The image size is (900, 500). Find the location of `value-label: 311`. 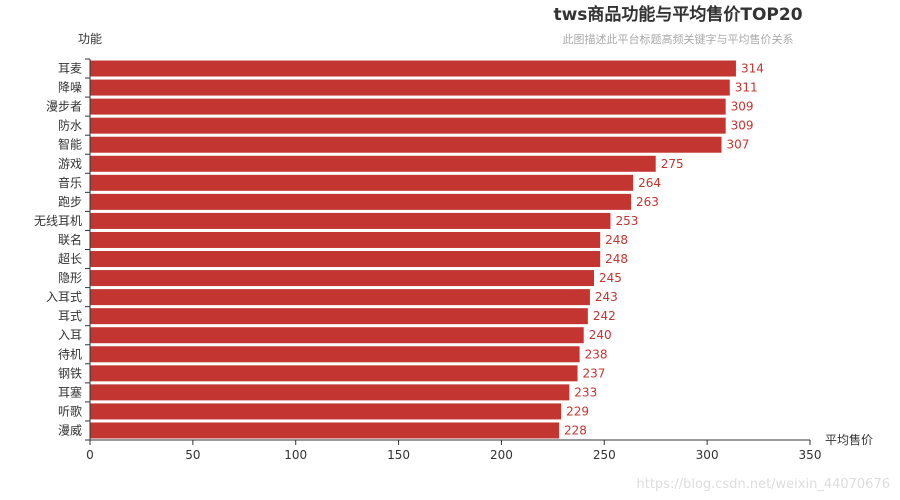

value-label: 311 is located at coordinates (746, 88).